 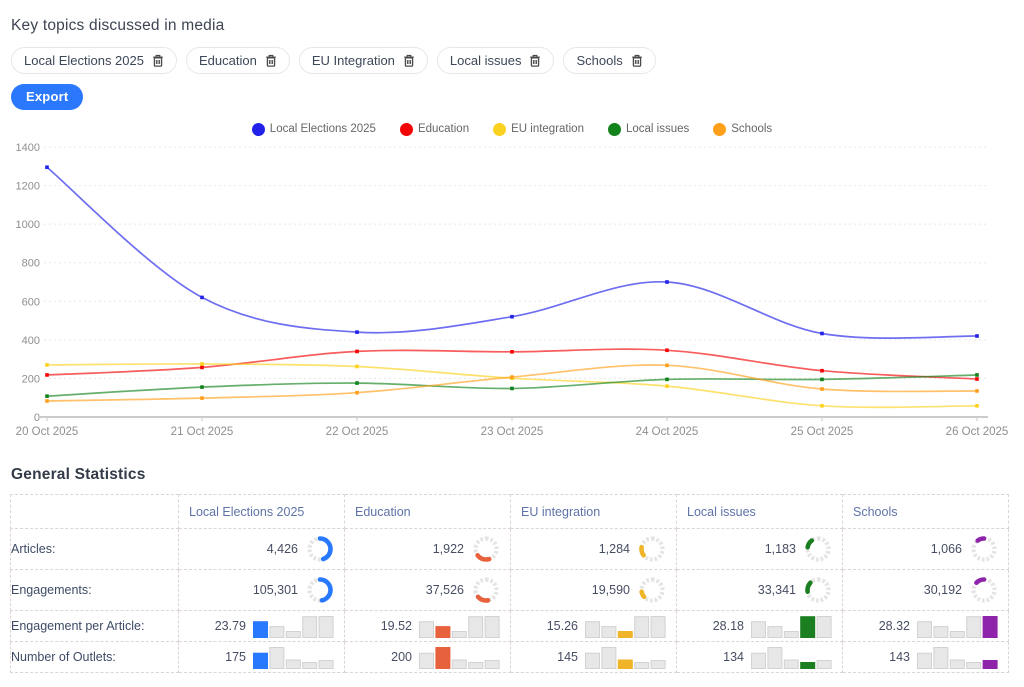 I want to click on legend-item-5: Schools, so click(x=742, y=129).